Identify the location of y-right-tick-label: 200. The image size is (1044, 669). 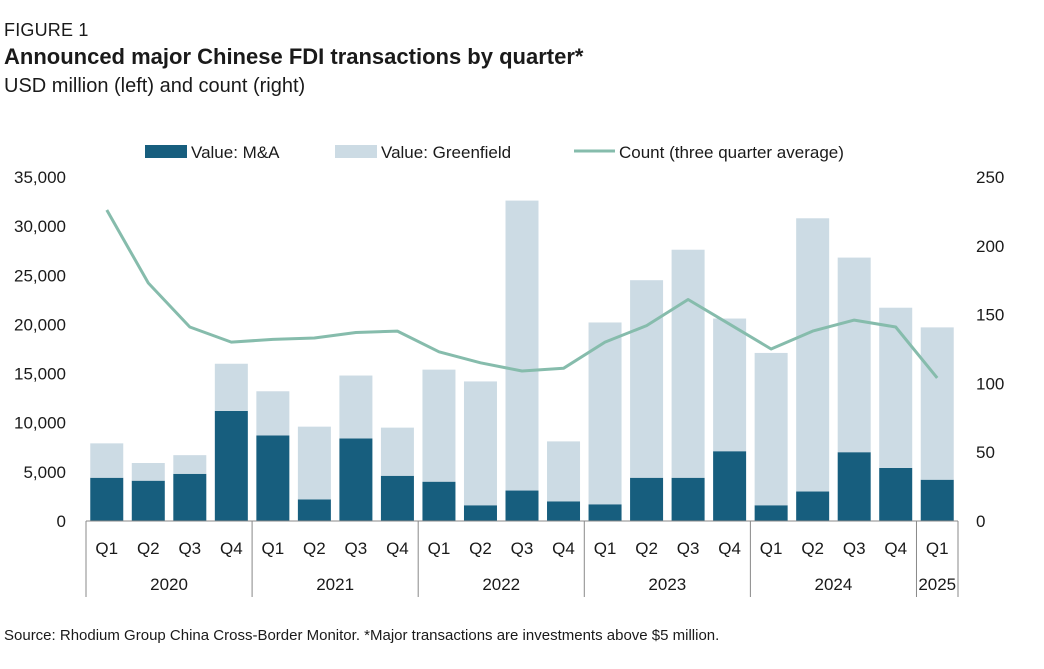
(990, 246).